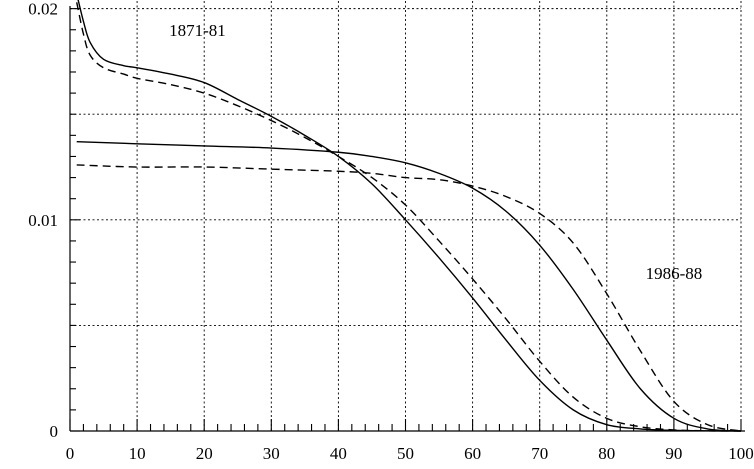  I want to click on x-tick-label: 60, so click(472, 453).